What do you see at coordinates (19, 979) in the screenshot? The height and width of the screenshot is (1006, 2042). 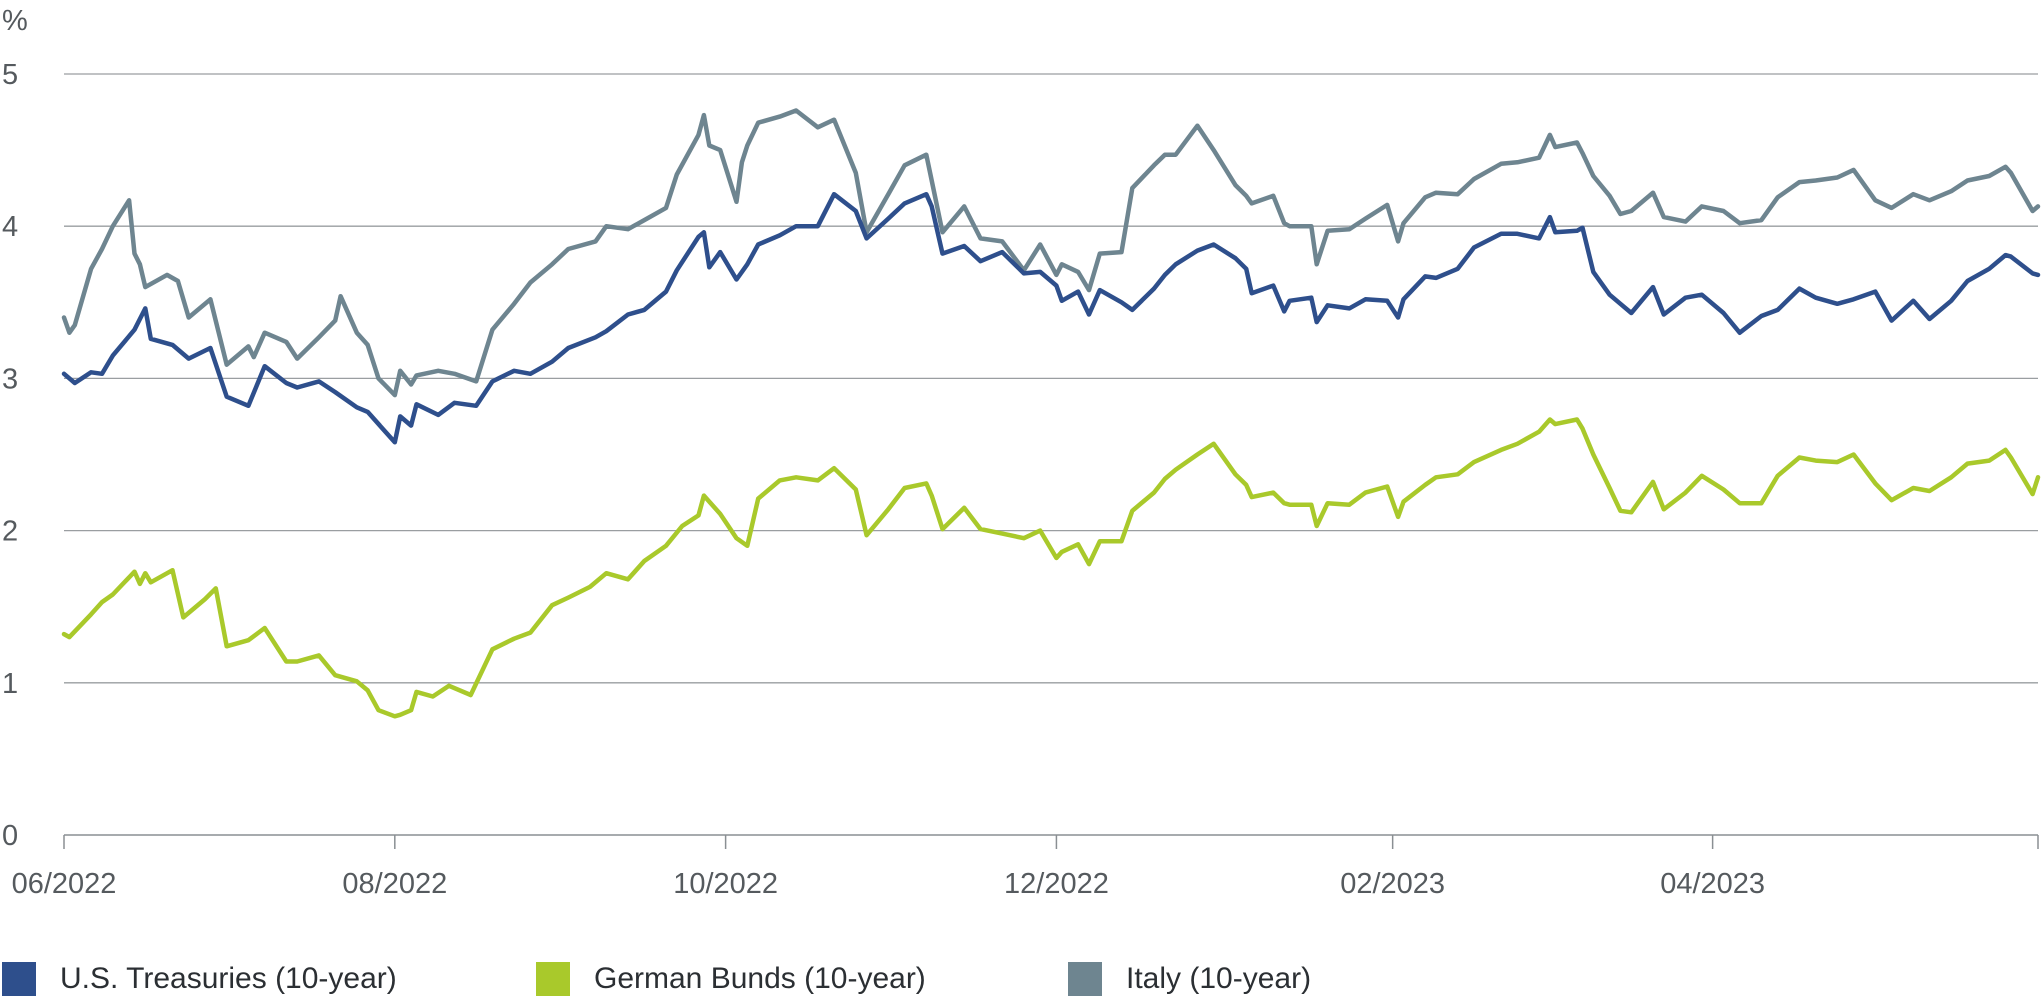 I see `legend-swatch-us-treasuries` at bounding box center [19, 979].